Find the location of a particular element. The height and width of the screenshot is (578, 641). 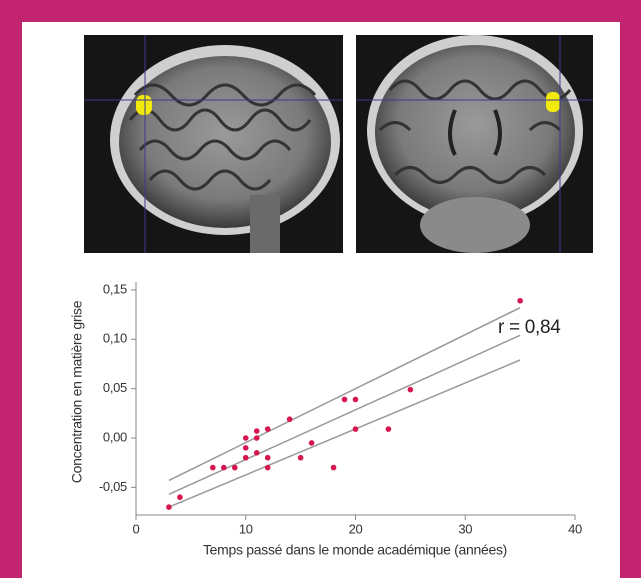

y-tick-label: 0,05 is located at coordinates (115, 387).